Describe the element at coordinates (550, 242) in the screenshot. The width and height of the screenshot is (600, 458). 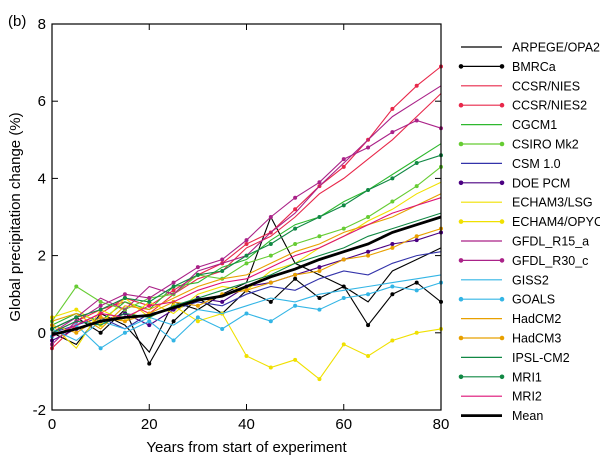
I see `legend-label: GFDL_R15_a` at that location.